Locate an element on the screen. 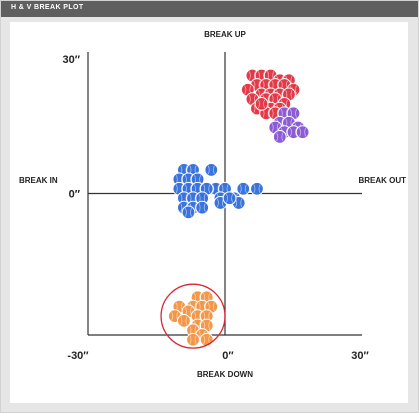 The height and width of the screenshot is (413, 419). y-tick-label-top: 30″ is located at coordinates (71, 60).